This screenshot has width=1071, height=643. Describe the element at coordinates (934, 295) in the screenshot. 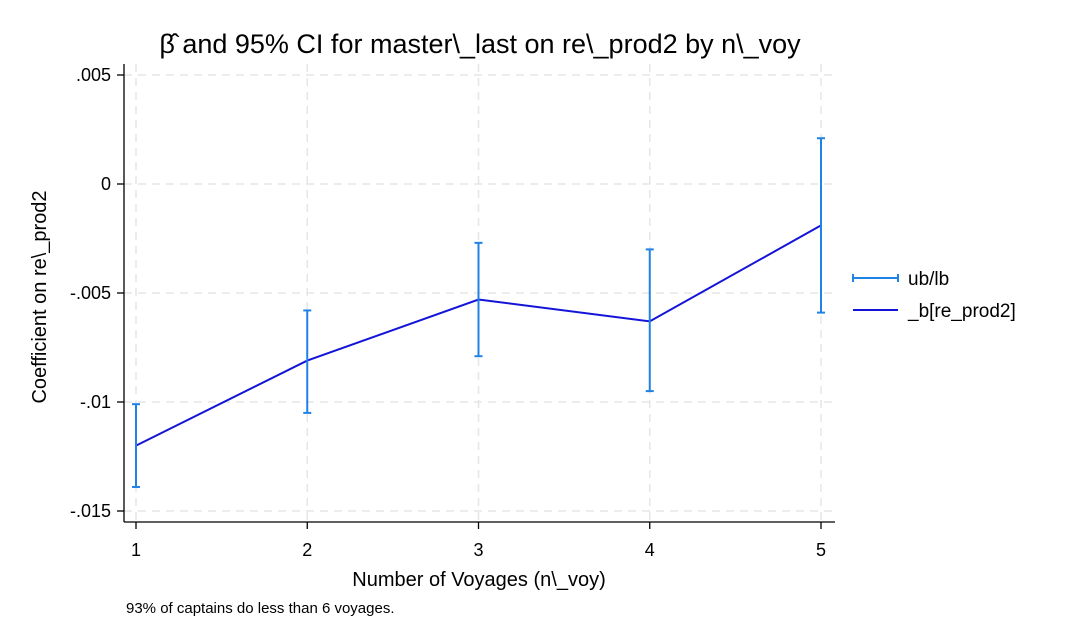

I see `legend: ub/lb _b[re_prod2]` at that location.